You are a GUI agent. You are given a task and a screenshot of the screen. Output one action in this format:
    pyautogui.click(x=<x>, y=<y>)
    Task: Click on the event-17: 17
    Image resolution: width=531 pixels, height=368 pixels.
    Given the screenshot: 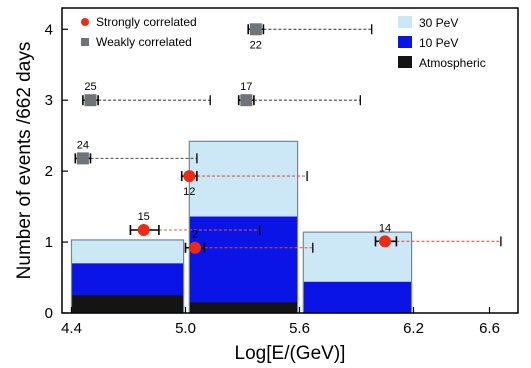 What is the action you would take?
    pyautogui.click(x=299, y=94)
    